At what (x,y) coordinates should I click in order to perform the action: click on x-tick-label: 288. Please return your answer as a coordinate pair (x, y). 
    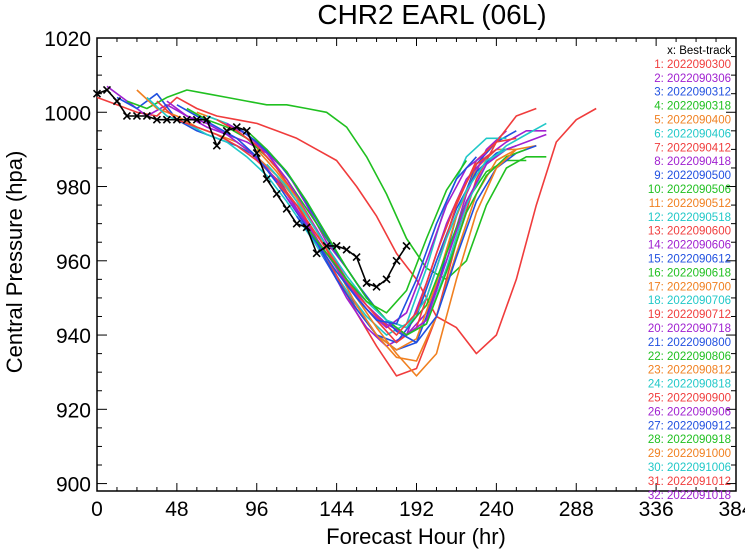
    Looking at the image, I should click on (576, 509).